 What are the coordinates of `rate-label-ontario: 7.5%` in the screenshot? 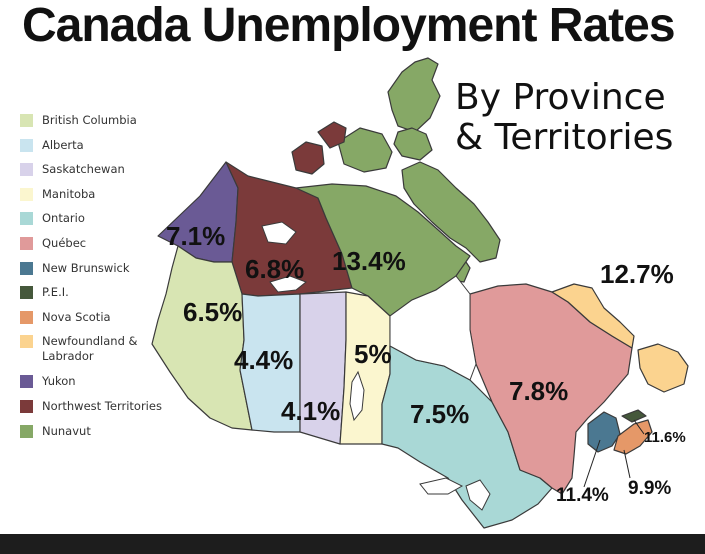 It's located at (439, 414).